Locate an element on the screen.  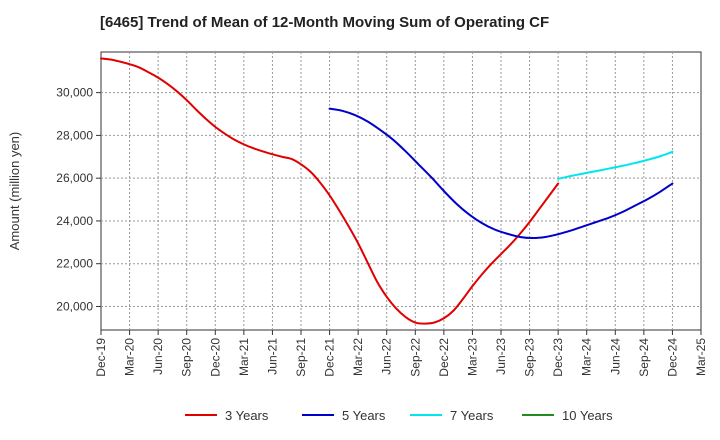
x-tick-label: Dec-21 is located at coordinates (330, 357).